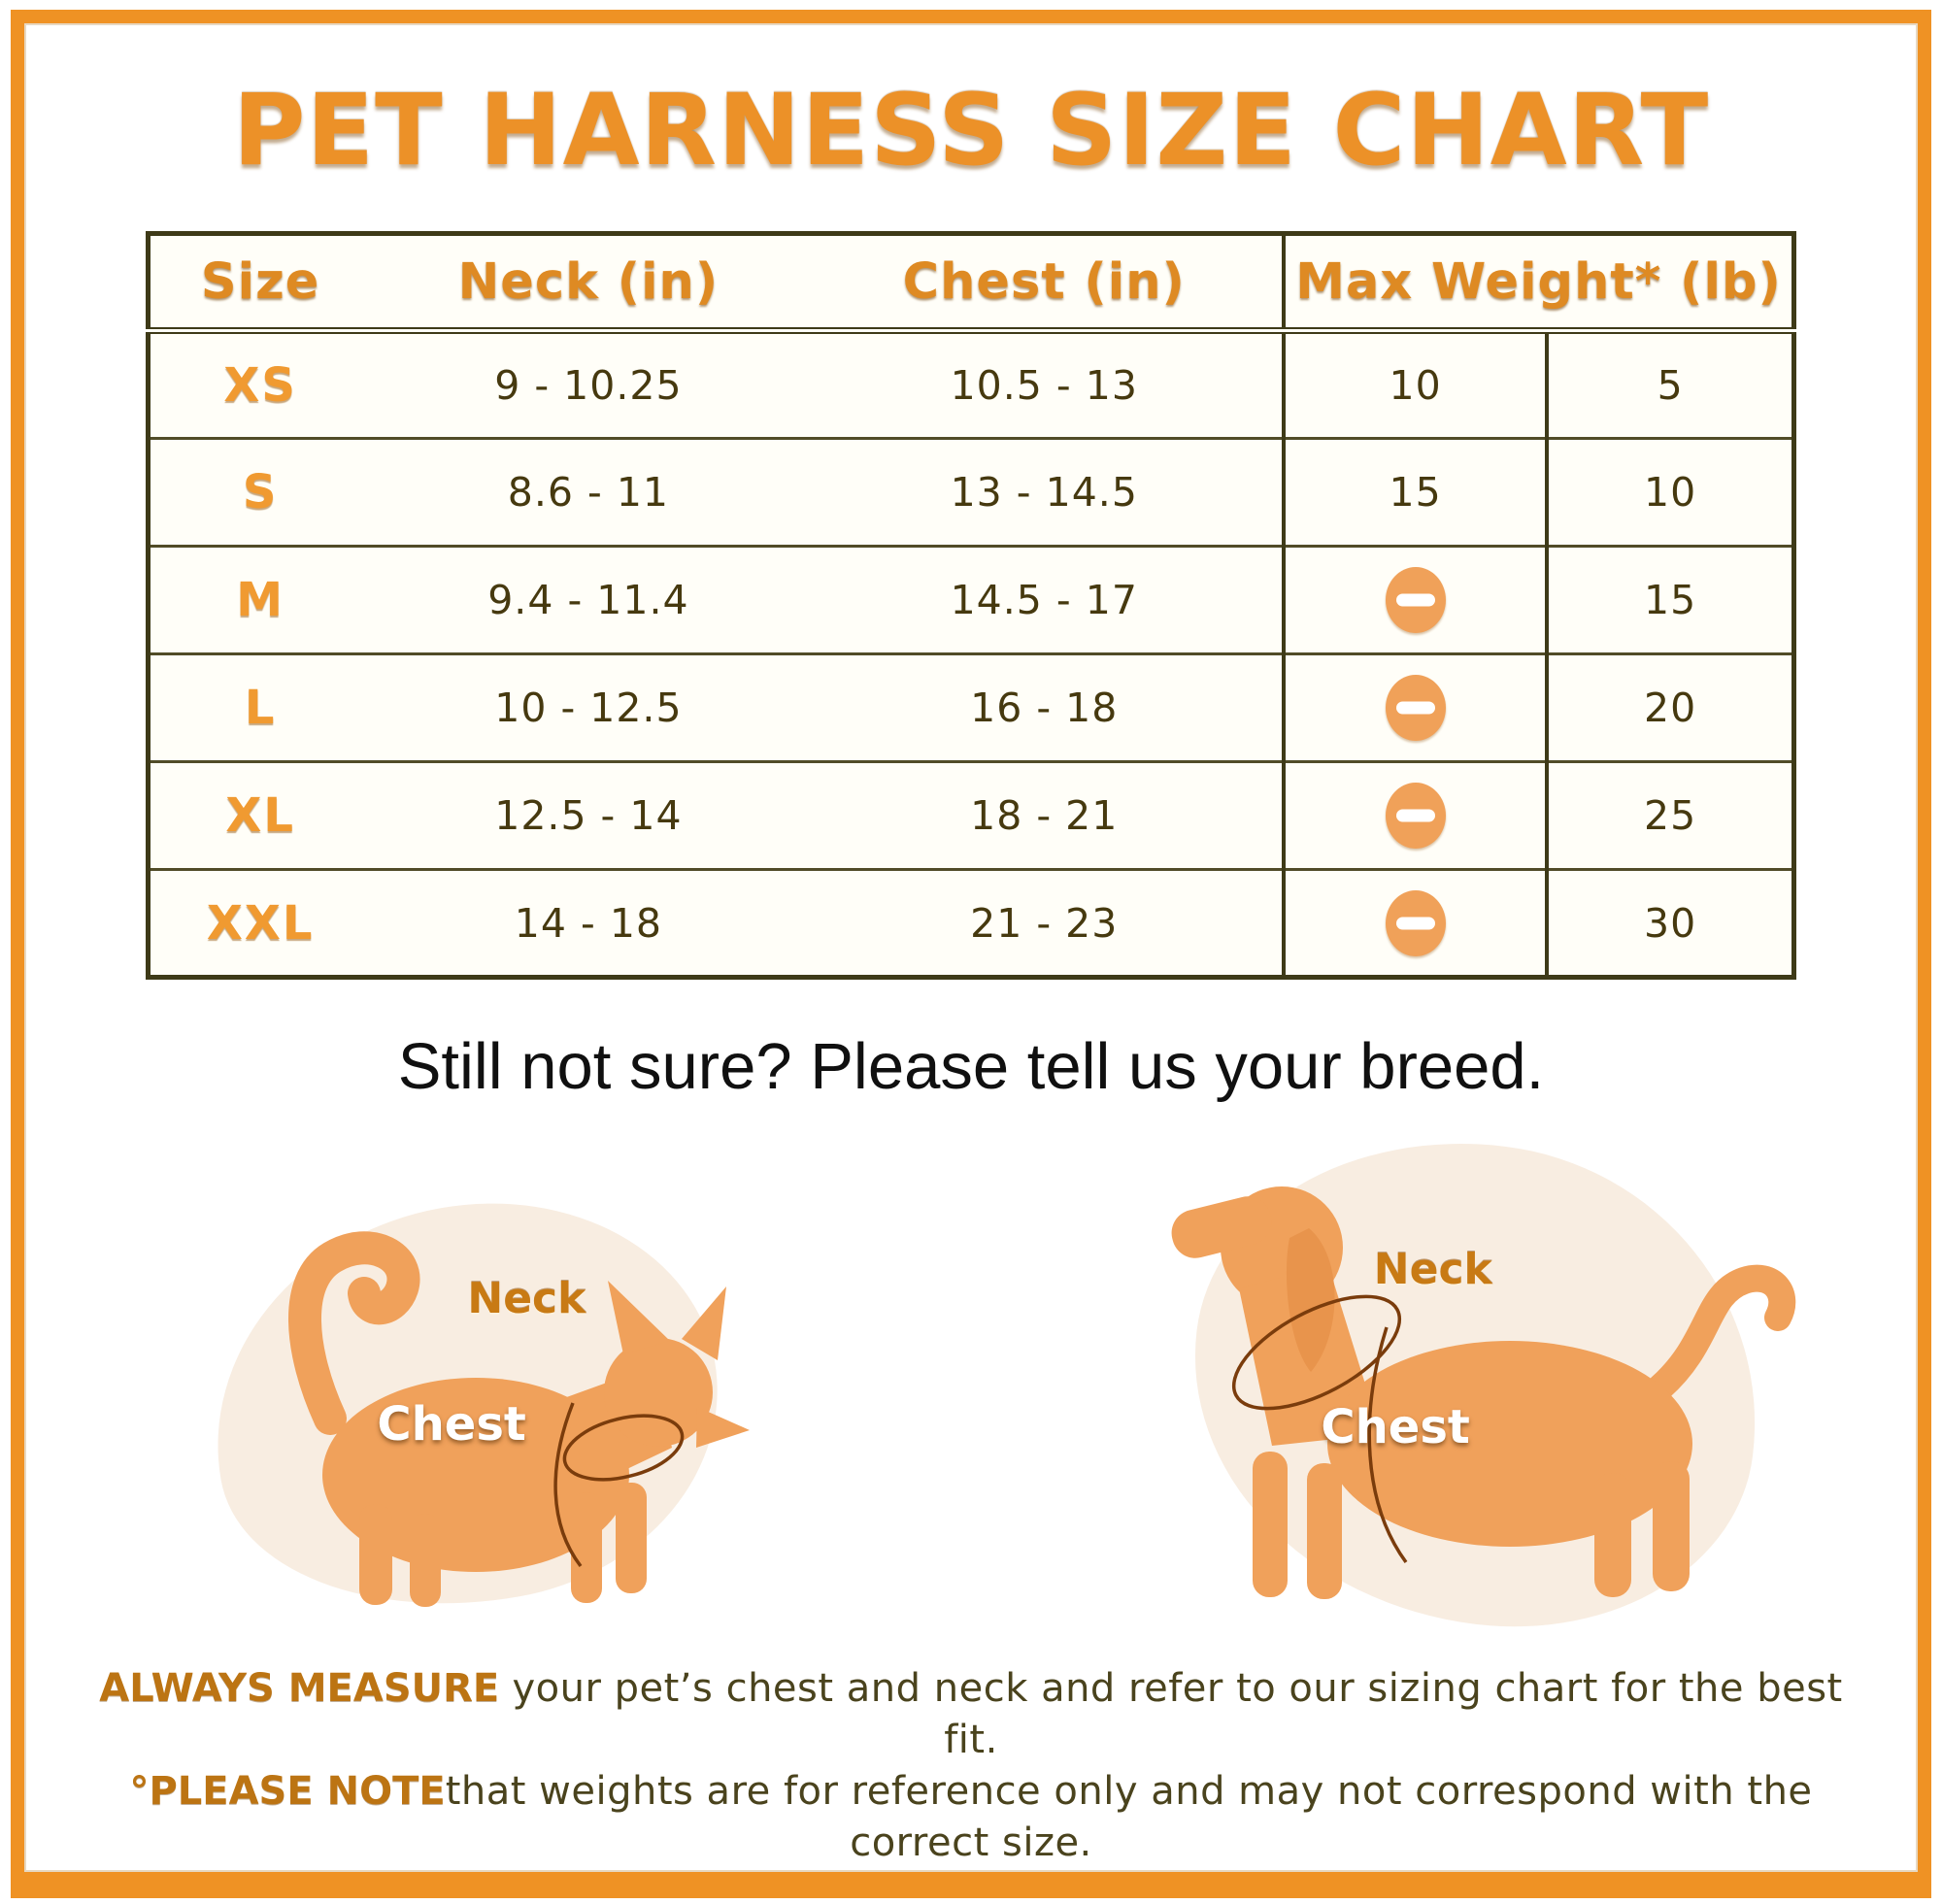  What do you see at coordinates (259, 599) in the screenshot?
I see `size-cell: M` at bounding box center [259, 599].